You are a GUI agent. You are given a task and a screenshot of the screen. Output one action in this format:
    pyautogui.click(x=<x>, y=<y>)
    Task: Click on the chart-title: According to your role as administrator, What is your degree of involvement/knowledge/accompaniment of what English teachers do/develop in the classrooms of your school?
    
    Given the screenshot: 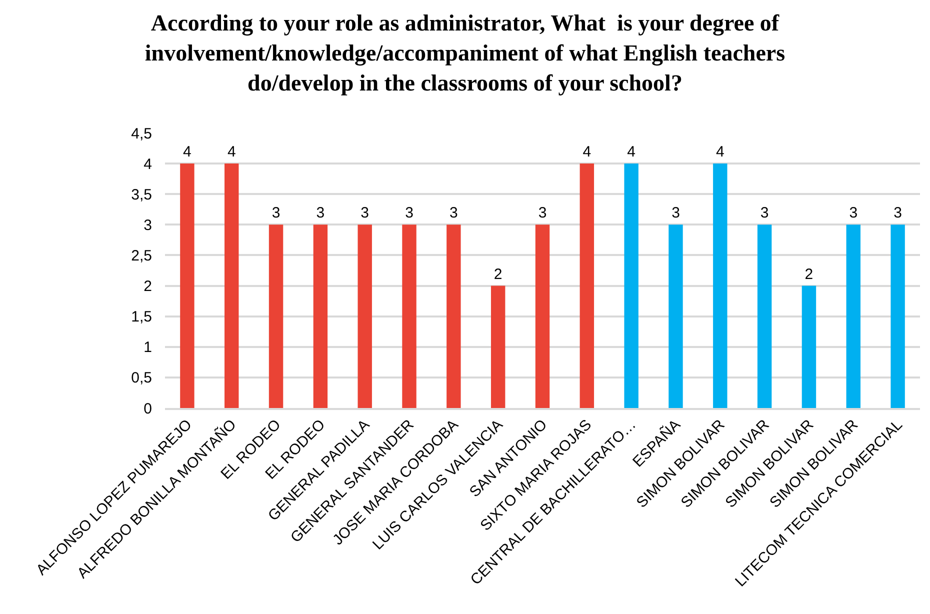 What is the action you would take?
    pyautogui.click(x=465, y=53)
    